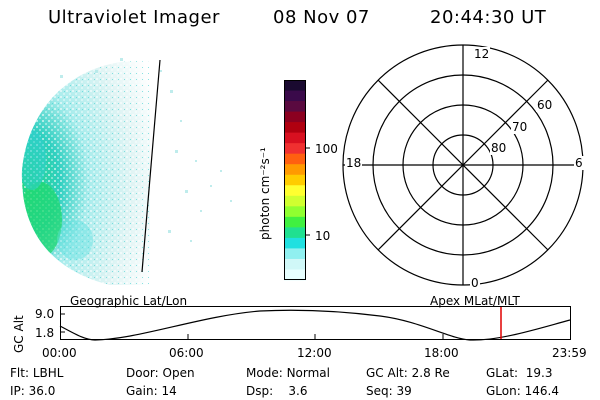  I want to click on orbit-xtick-2359: 23:59, so click(569, 353).